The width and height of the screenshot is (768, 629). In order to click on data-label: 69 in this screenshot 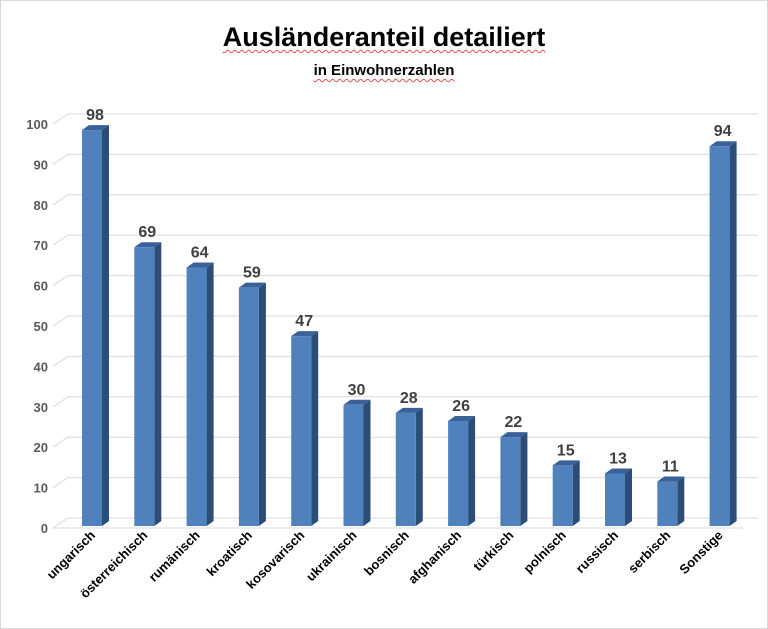, I will do `click(147, 232)`.